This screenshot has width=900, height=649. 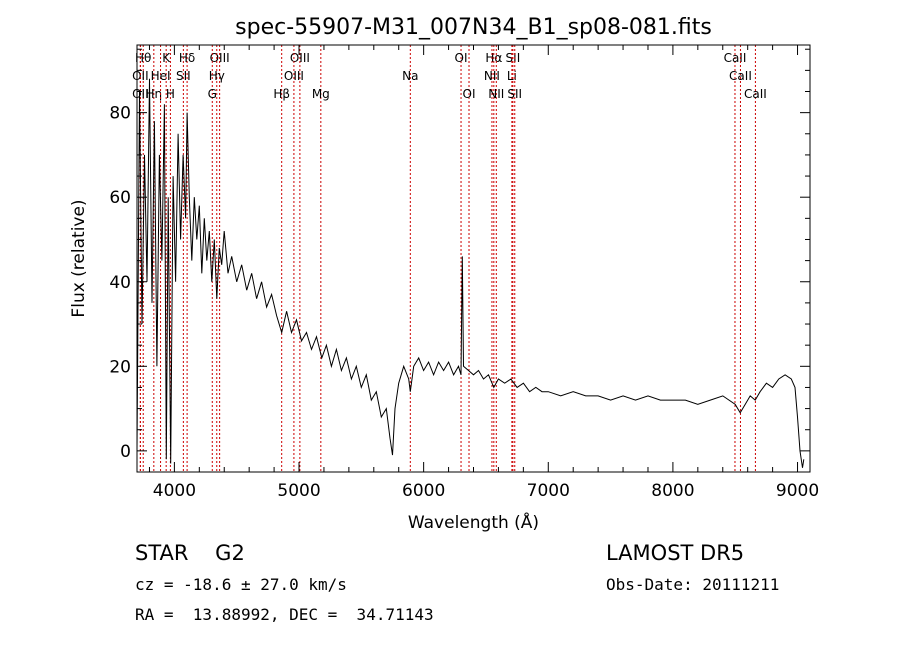 I want to click on y-axis-label: Flux (relative), so click(x=79, y=258).